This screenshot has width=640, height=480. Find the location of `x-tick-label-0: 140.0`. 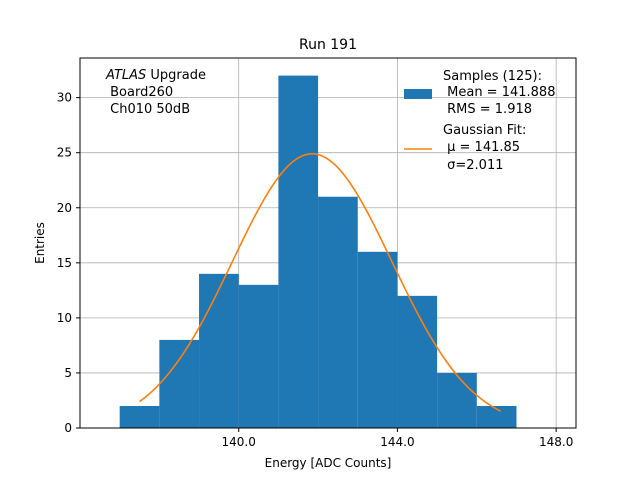

x-tick-label-0: 140.0 is located at coordinates (239, 442).